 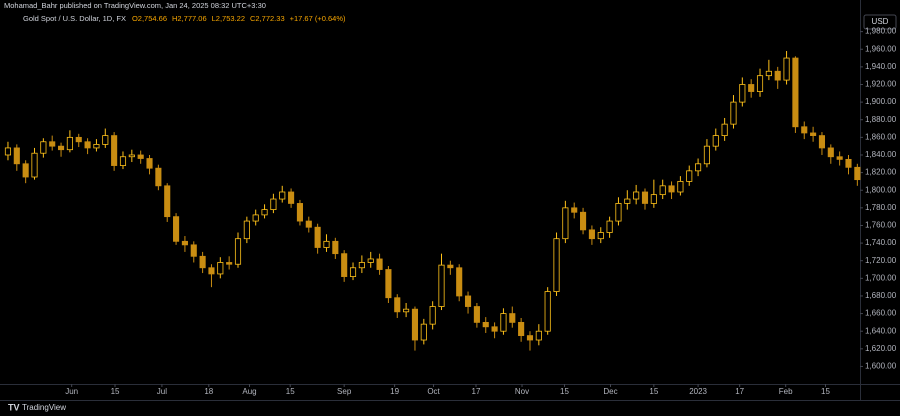 I want to click on y-tick-label: 1,860.00, so click(x=881, y=136).